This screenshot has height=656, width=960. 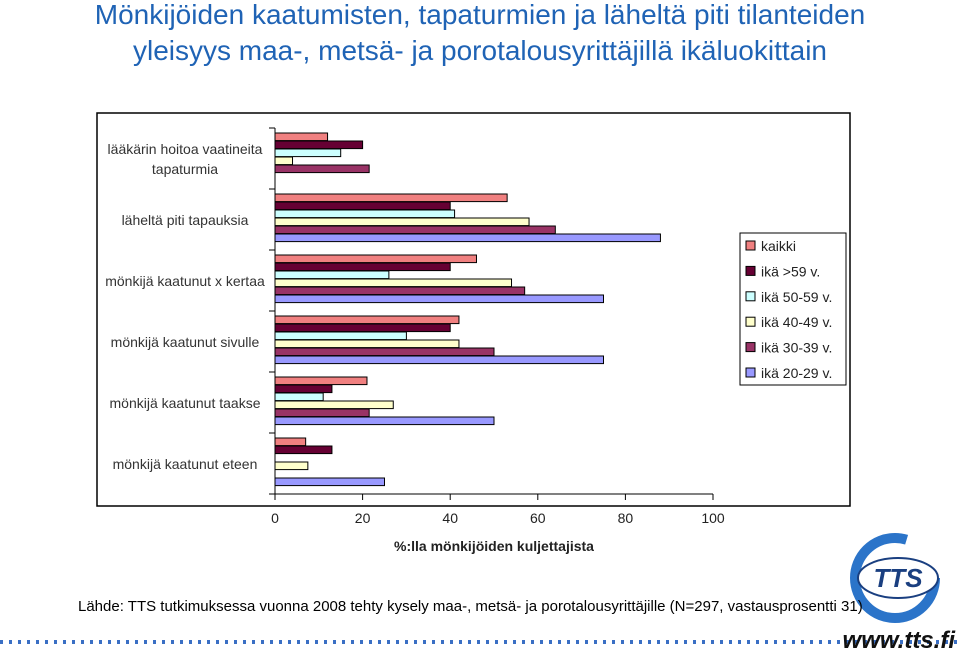 I want to click on category-label-box: mönkijä kaatunut taakse, so click(x=185, y=402).